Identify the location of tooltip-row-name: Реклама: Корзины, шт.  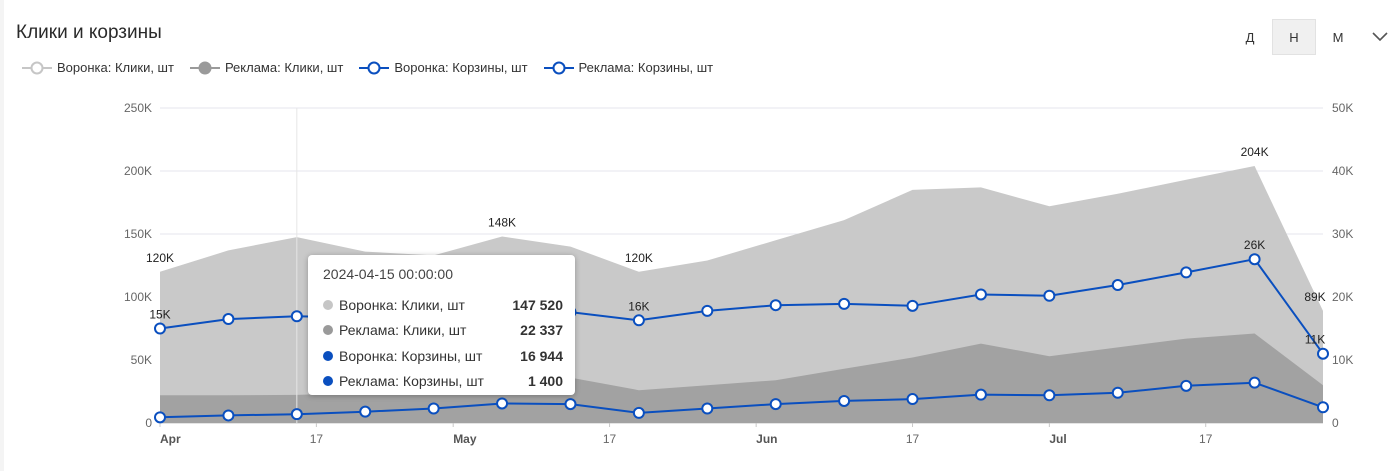
(411, 381).